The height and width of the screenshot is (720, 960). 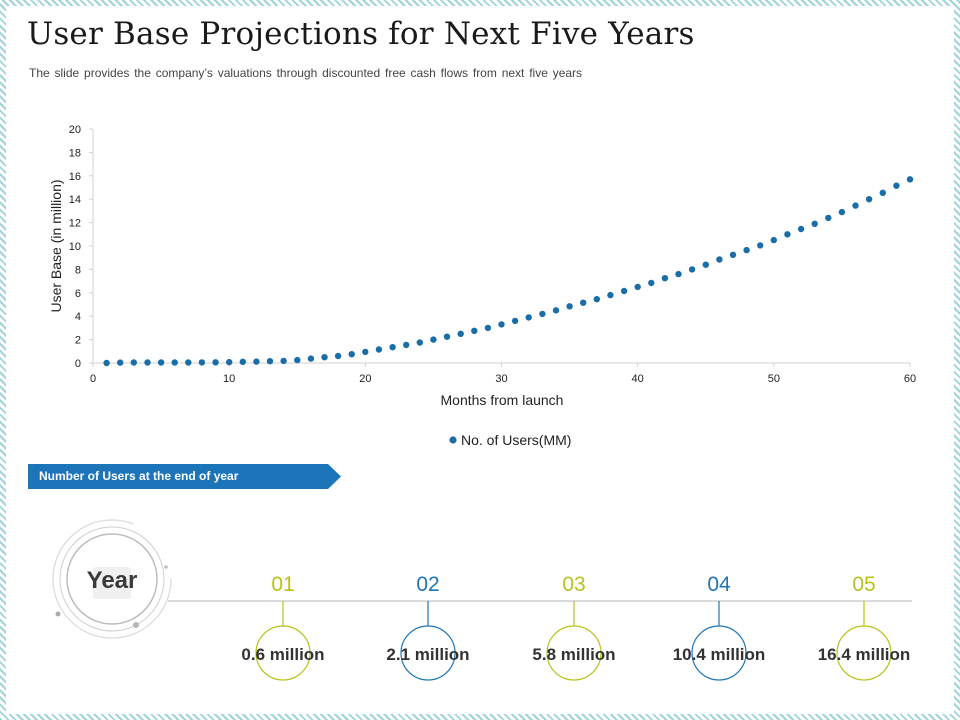 I want to click on x-tick-label: 30, so click(x=501, y=379).